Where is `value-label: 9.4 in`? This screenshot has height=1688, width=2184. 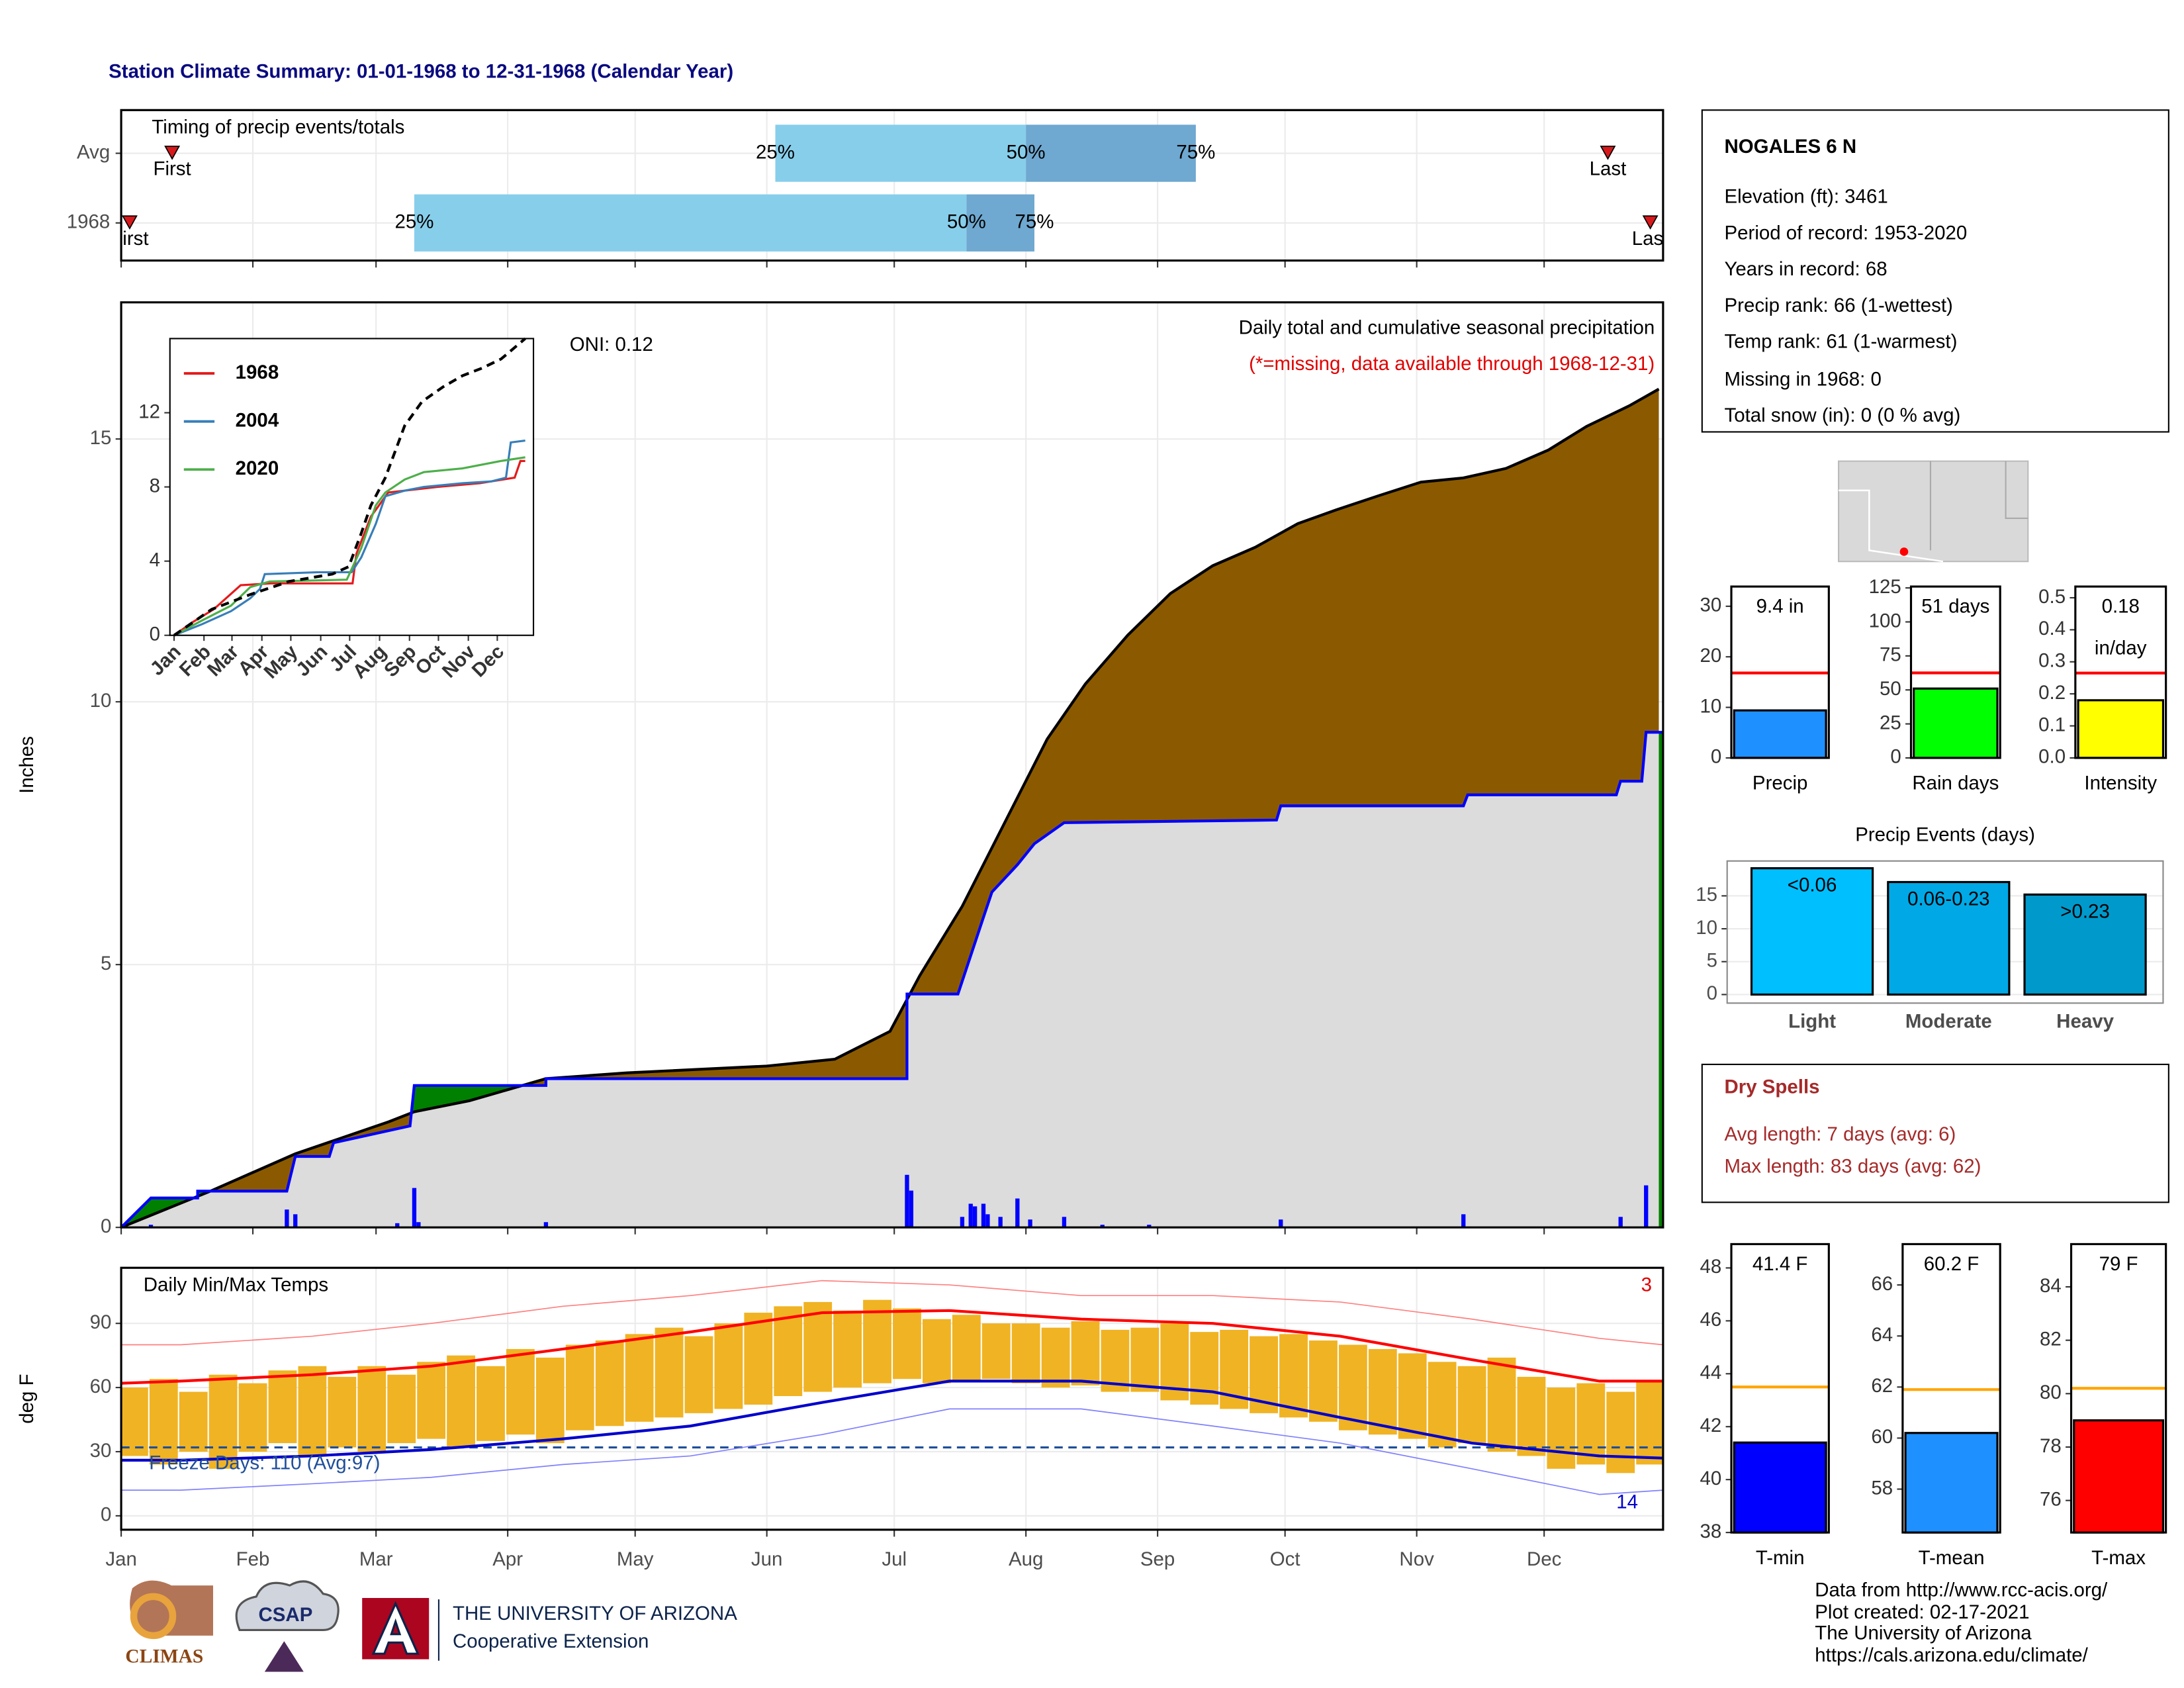 value-label: 9.4 in is located at coordinates (1780, 606).